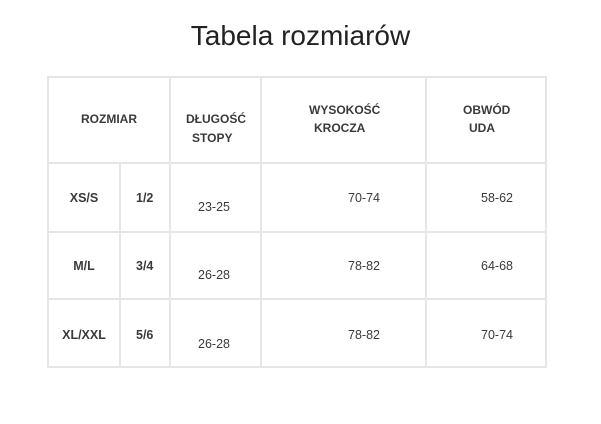 The width and height of the screenshot is (601, 424). I want to click on page-title: Tabela rozmiarów, so click(300, 35).